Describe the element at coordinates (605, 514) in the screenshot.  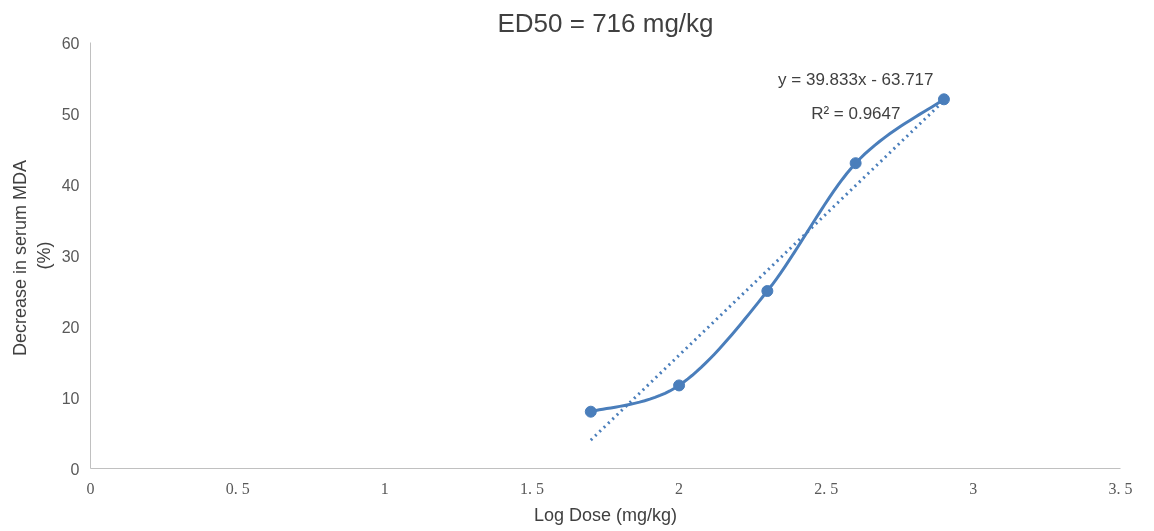
I see `x-axis-title: Log Dose (mg/kg)` at that location.